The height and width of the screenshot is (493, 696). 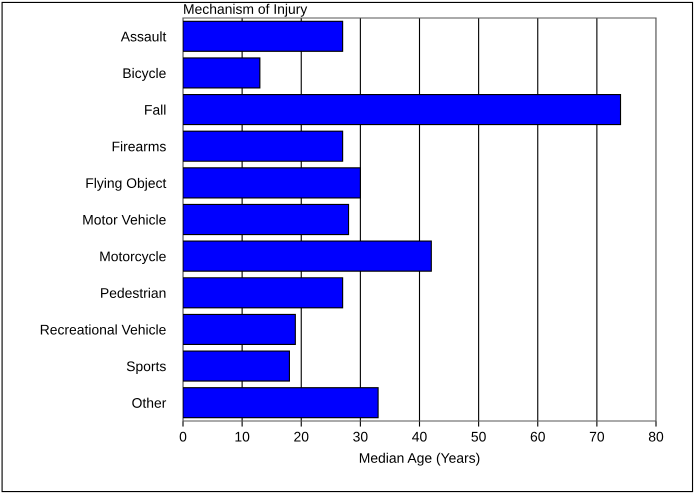 What do you see at coordinates (124, 219) in the screenshot?
I see `y-tick-label: Motor Vehicle` at bounding box center [124, 219].